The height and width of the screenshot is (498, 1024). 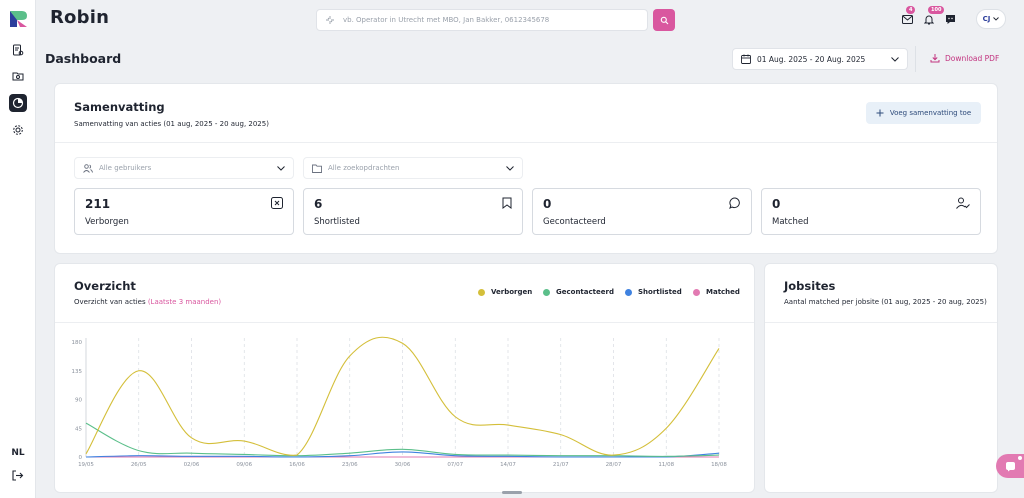 What do you see at coordinates (18, 19) in the screenshot?
I see `robin-logo` at bounding box center [18, 19].